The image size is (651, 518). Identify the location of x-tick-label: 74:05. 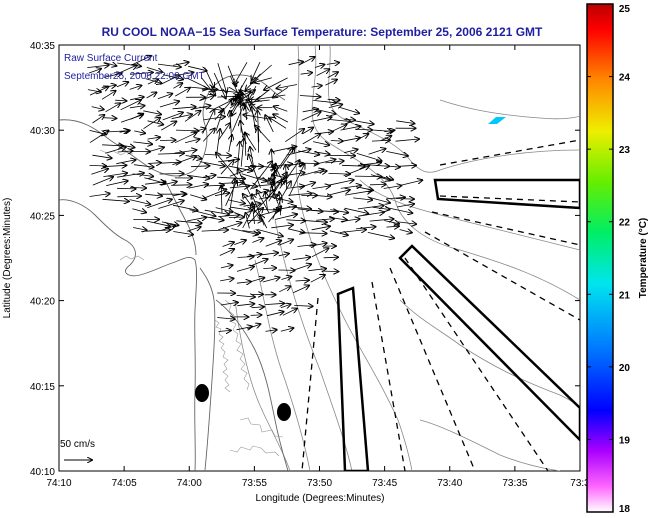
(124, 483).